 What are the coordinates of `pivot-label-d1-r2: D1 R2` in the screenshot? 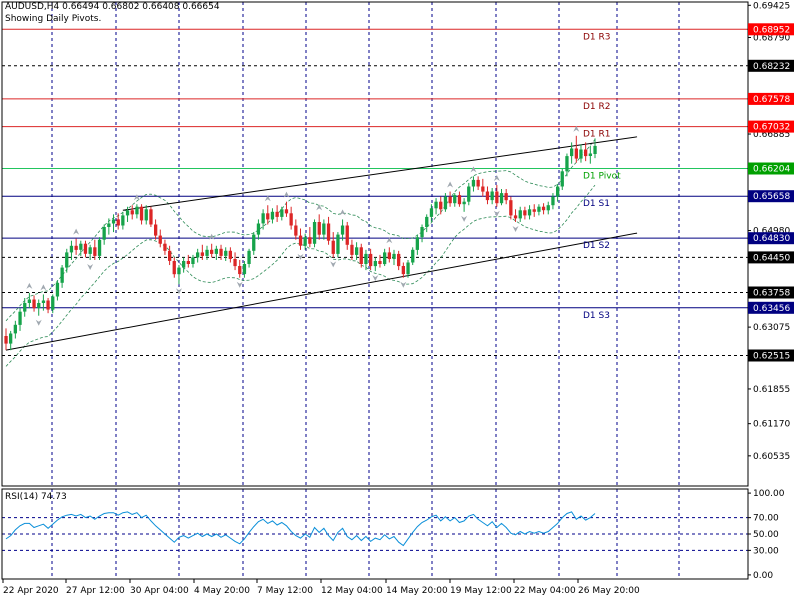 It's located at (597, 107).